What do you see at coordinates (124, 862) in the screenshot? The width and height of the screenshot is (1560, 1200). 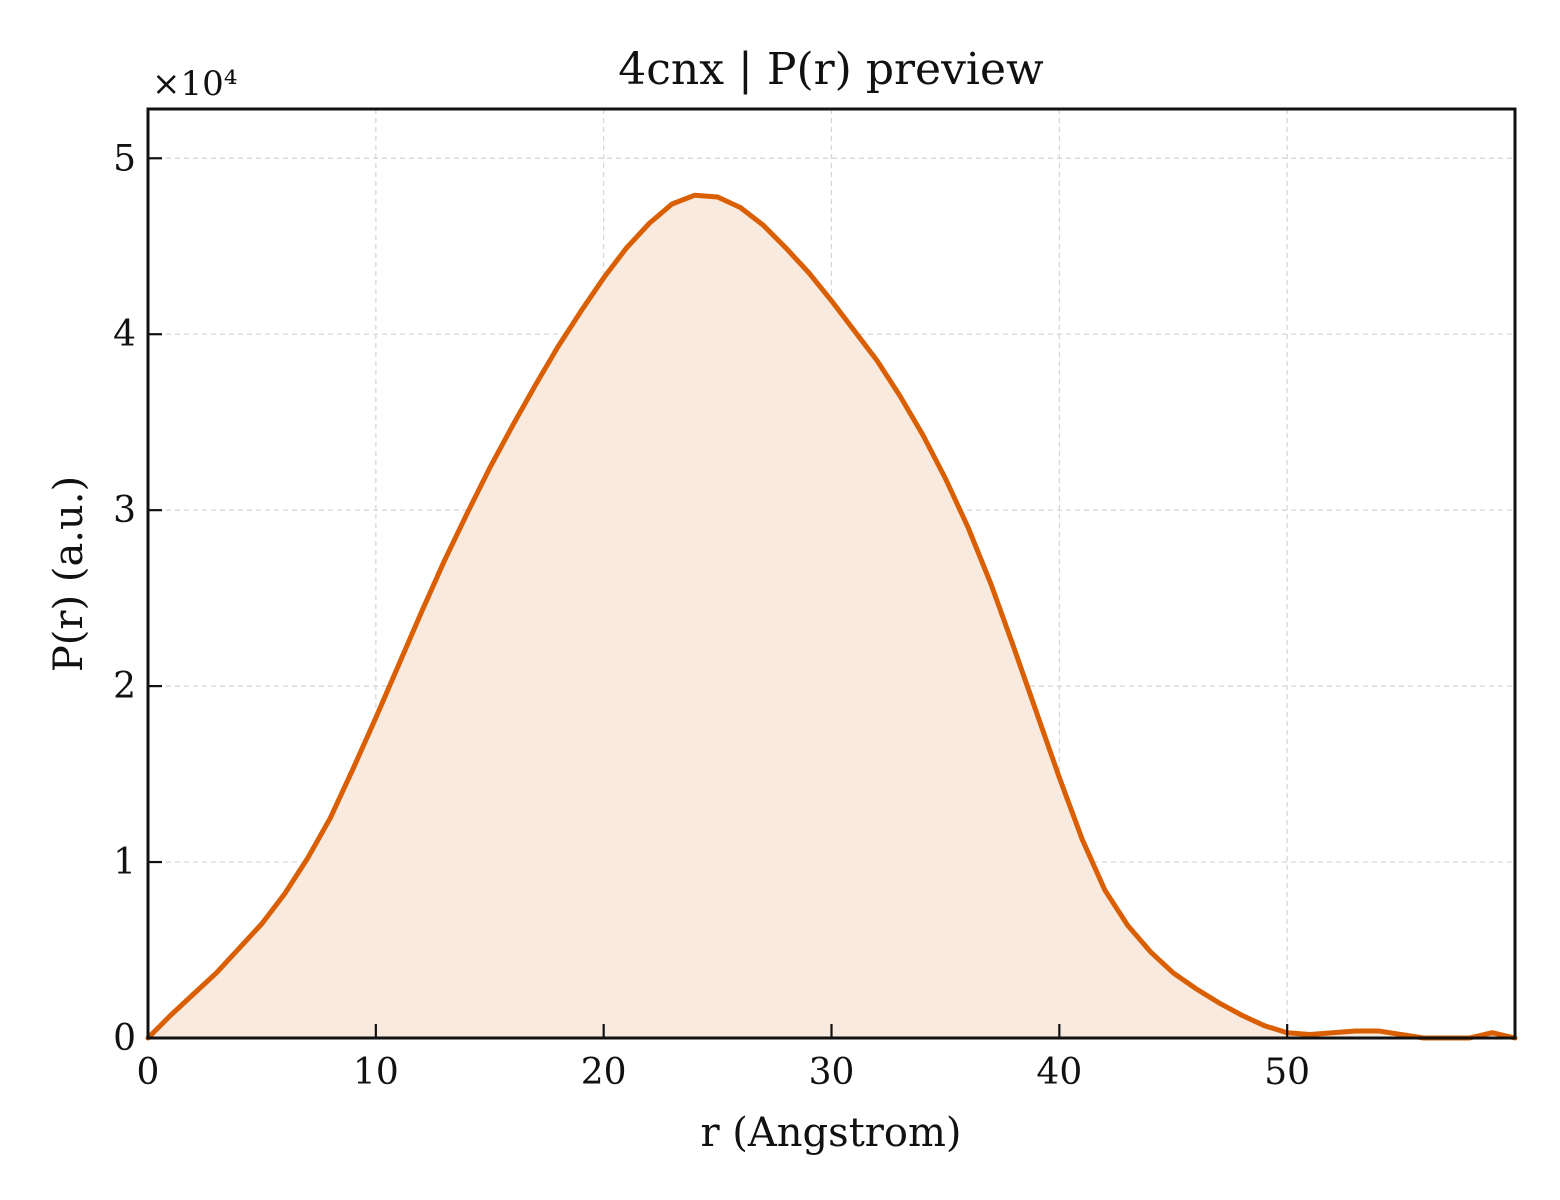 I see `y-tick-label: 1` at bounding box center [124, 862].